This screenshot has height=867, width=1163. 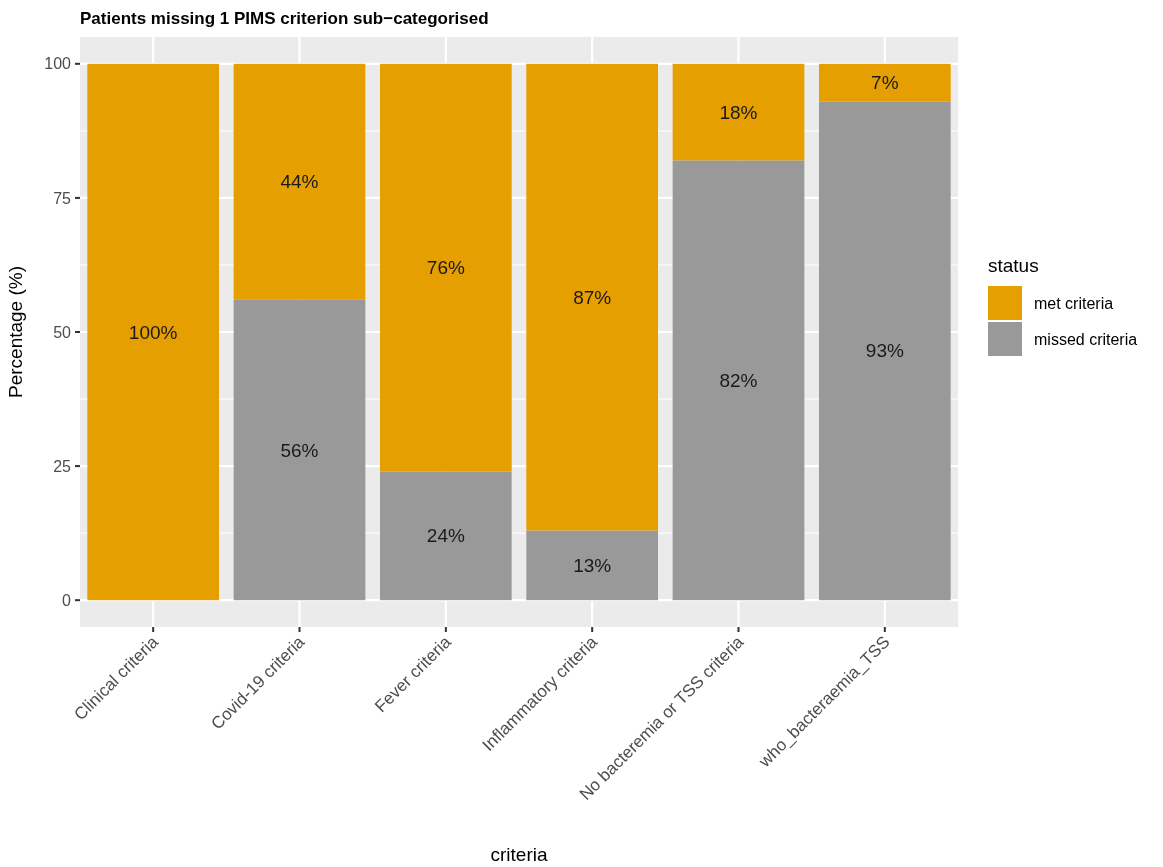 I want to click on data-label: 7%, so click(x=885, y=83).